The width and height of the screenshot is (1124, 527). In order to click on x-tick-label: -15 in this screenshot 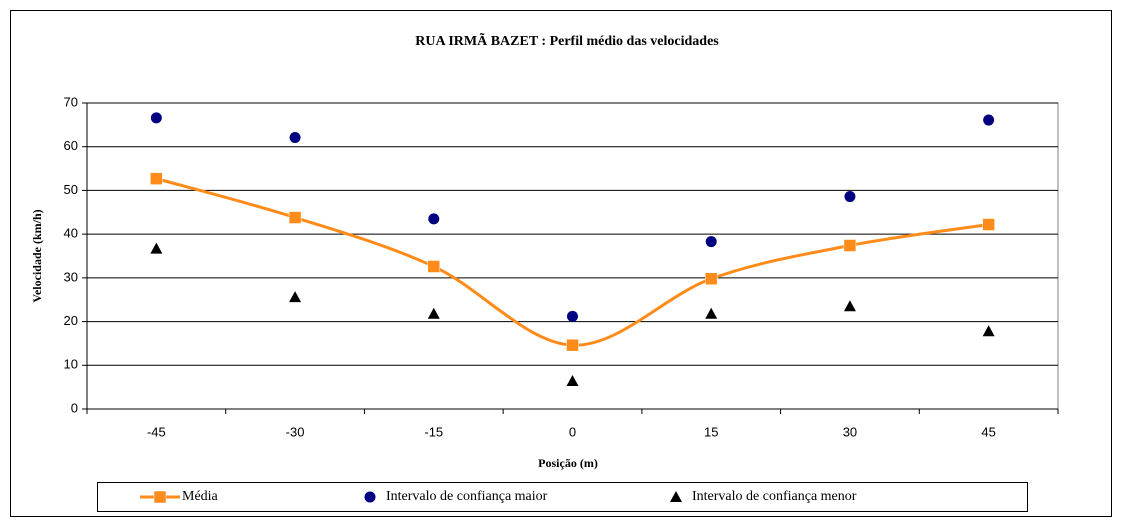, I will do `click(433, 431)`.